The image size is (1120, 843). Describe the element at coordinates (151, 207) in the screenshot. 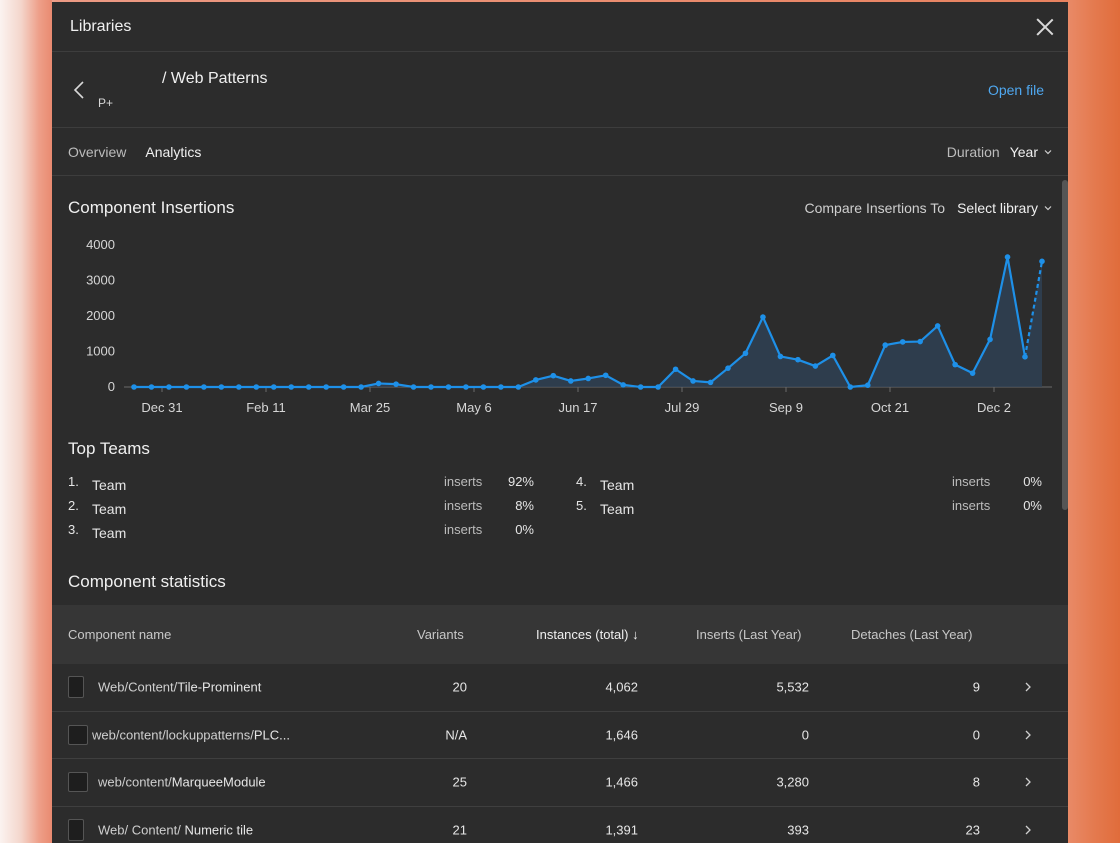

I see `insertions-title: Component Insertions` at that location.